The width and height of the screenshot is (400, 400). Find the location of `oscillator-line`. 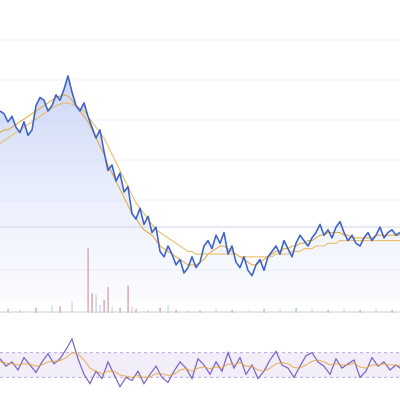

oscillator-line is located at coordinates (200, 362).